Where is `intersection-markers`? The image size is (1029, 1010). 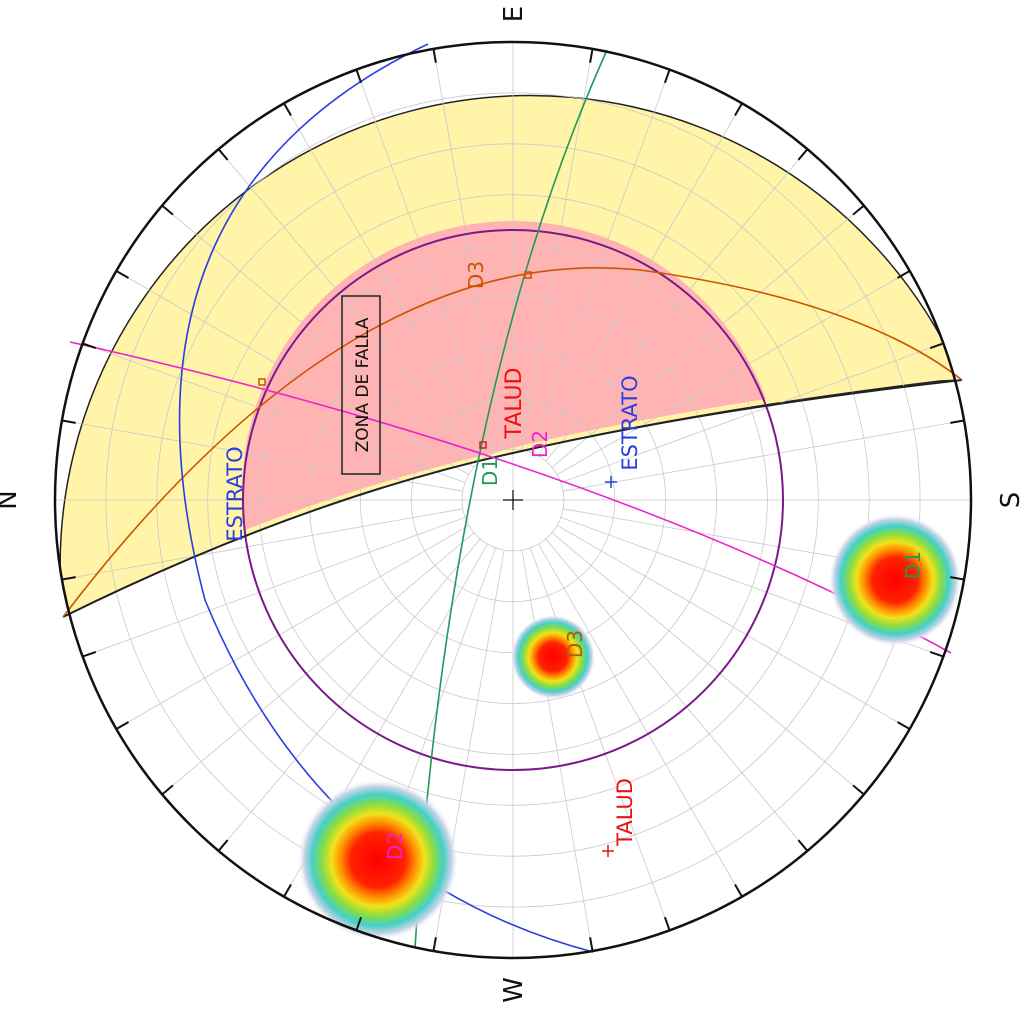 intersection-markers is located at coordinates (395, 360).